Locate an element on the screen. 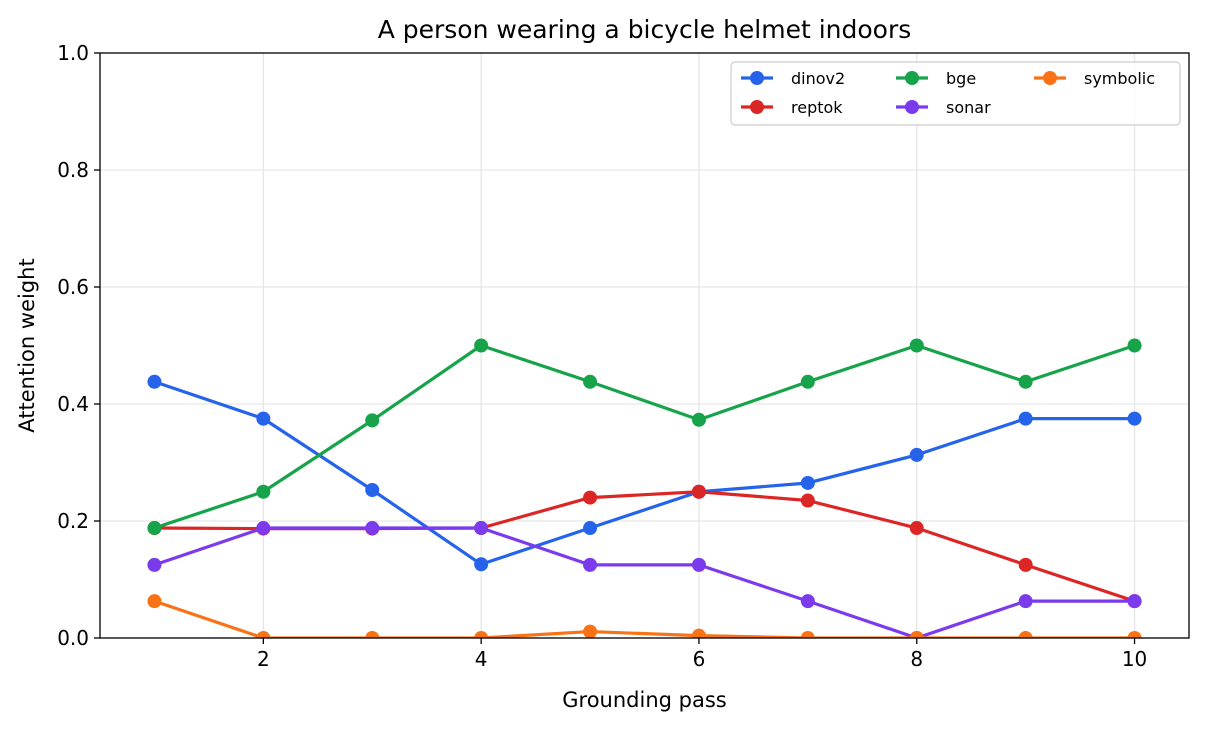  series-sonar is located at coordinates (644, 579).